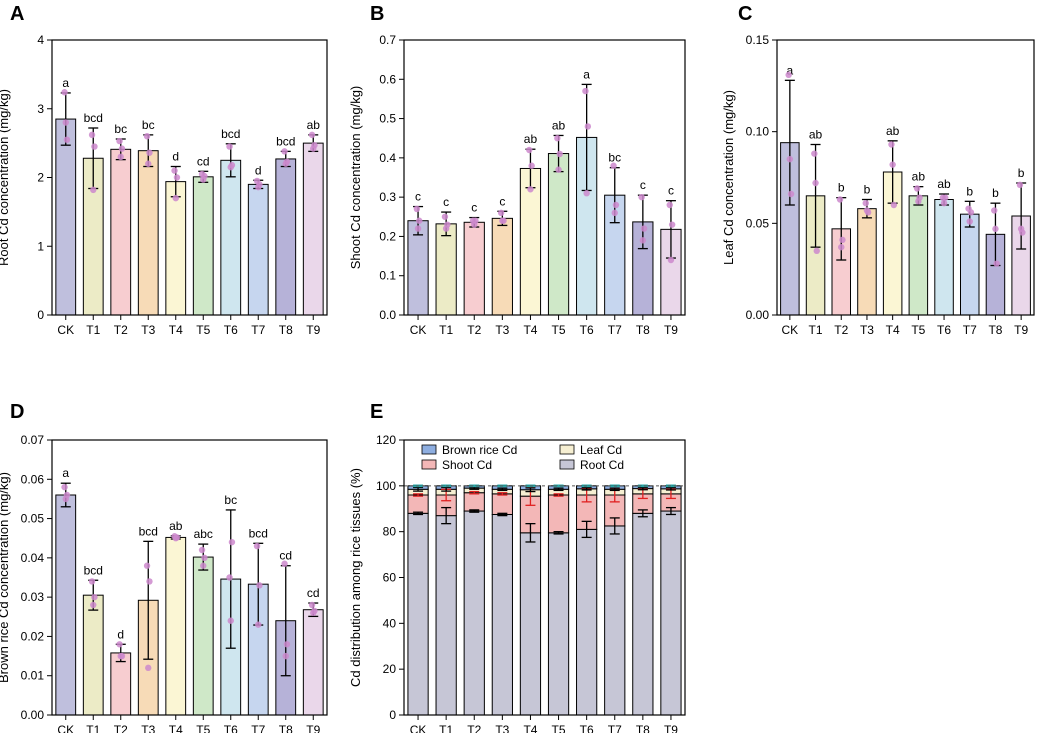 This screenshot has width=1052, height=733. Describe the element at coordinates (387, 236) in the screenshot. I see `y-tick-label: 0.2` at that location.